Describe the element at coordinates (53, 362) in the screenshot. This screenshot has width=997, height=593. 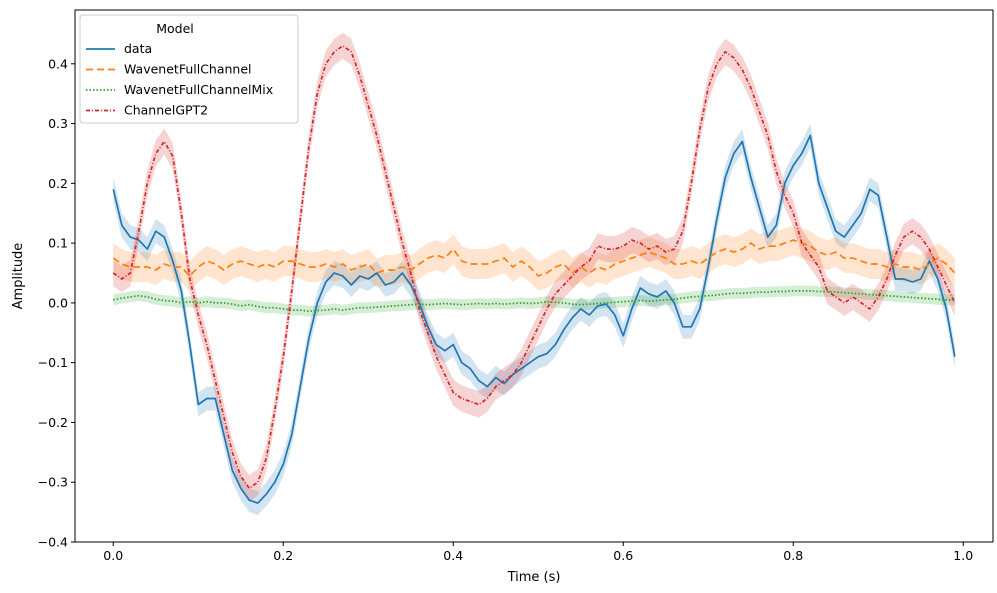
I see `y-tick-label: −0.1` at that location.